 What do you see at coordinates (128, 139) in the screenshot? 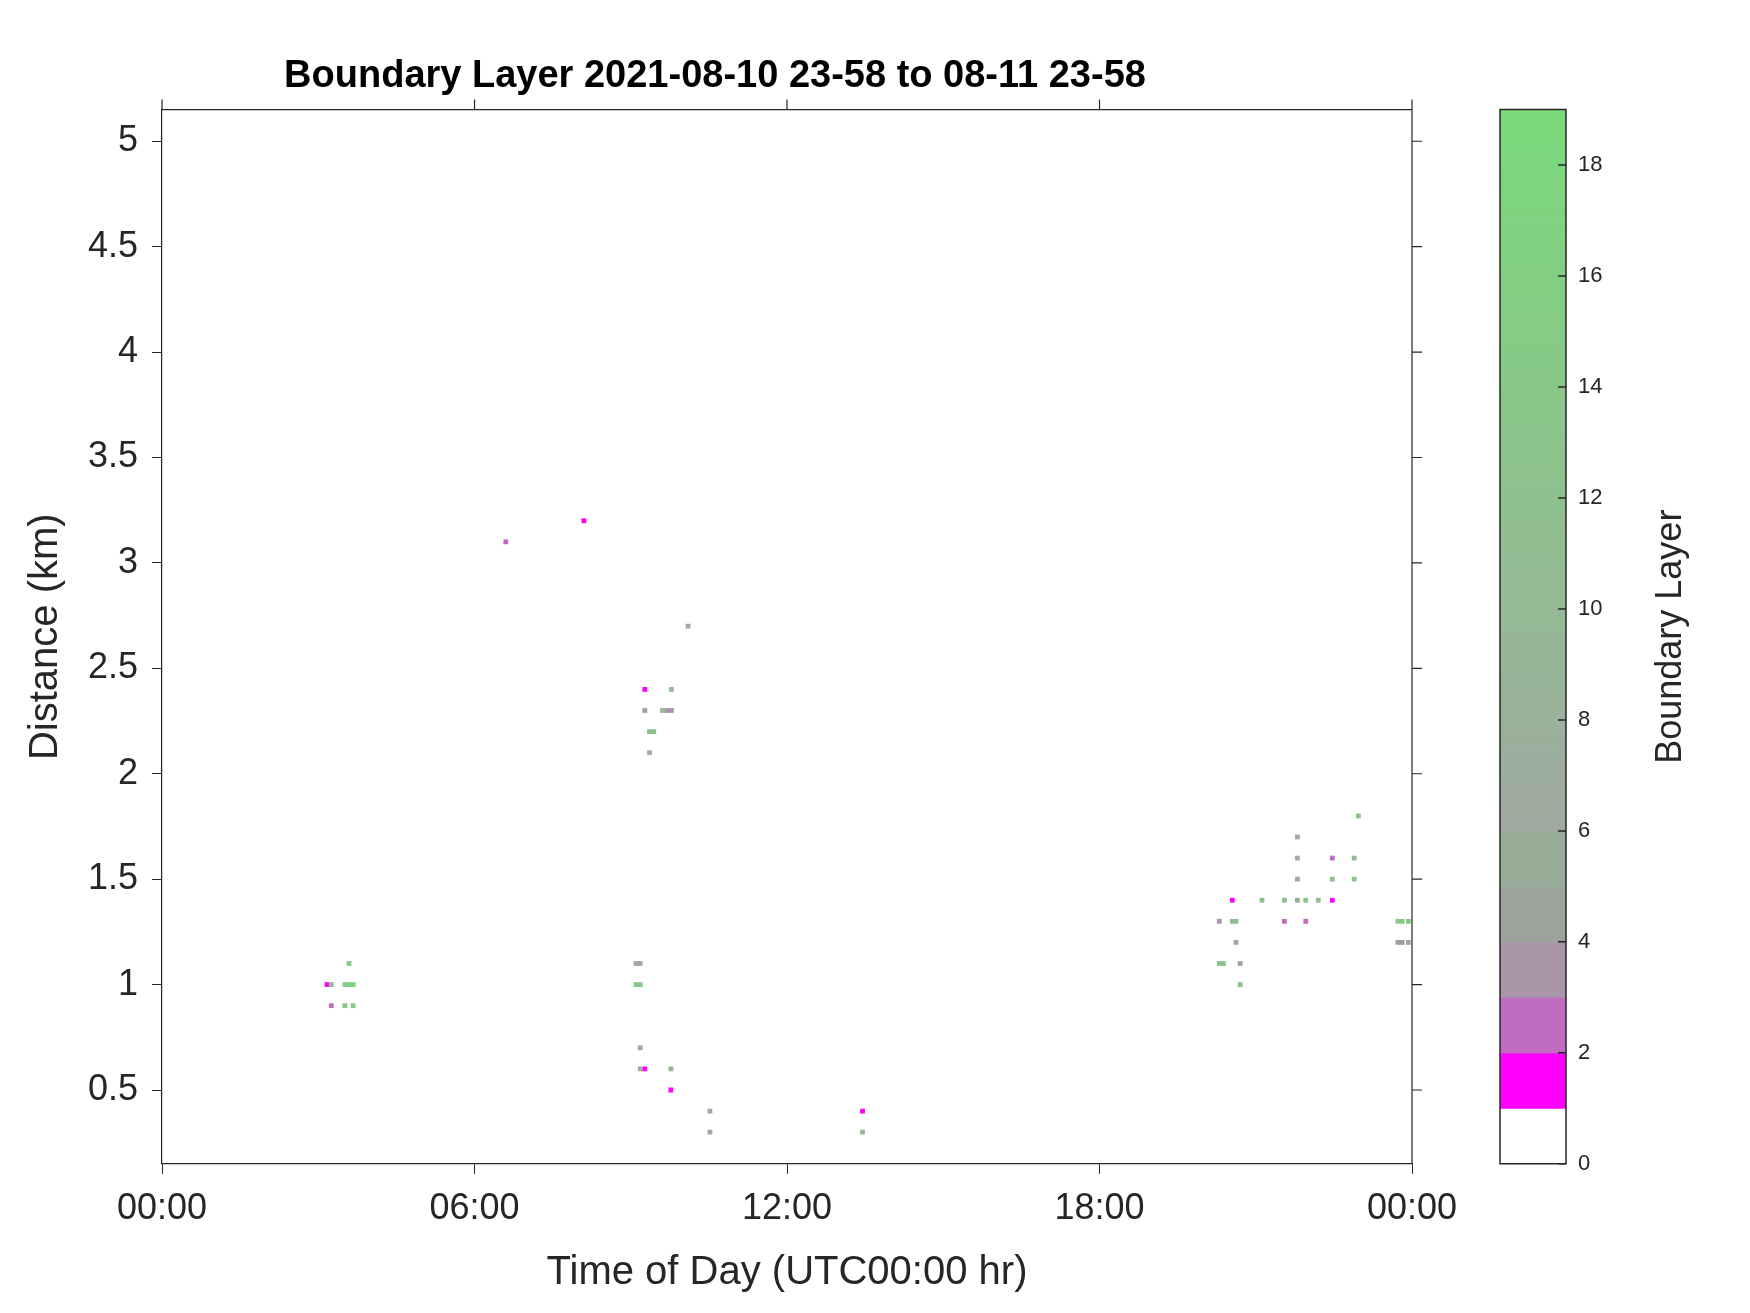
I see `y-tick-label: 5` at bounding box center [128, 139].